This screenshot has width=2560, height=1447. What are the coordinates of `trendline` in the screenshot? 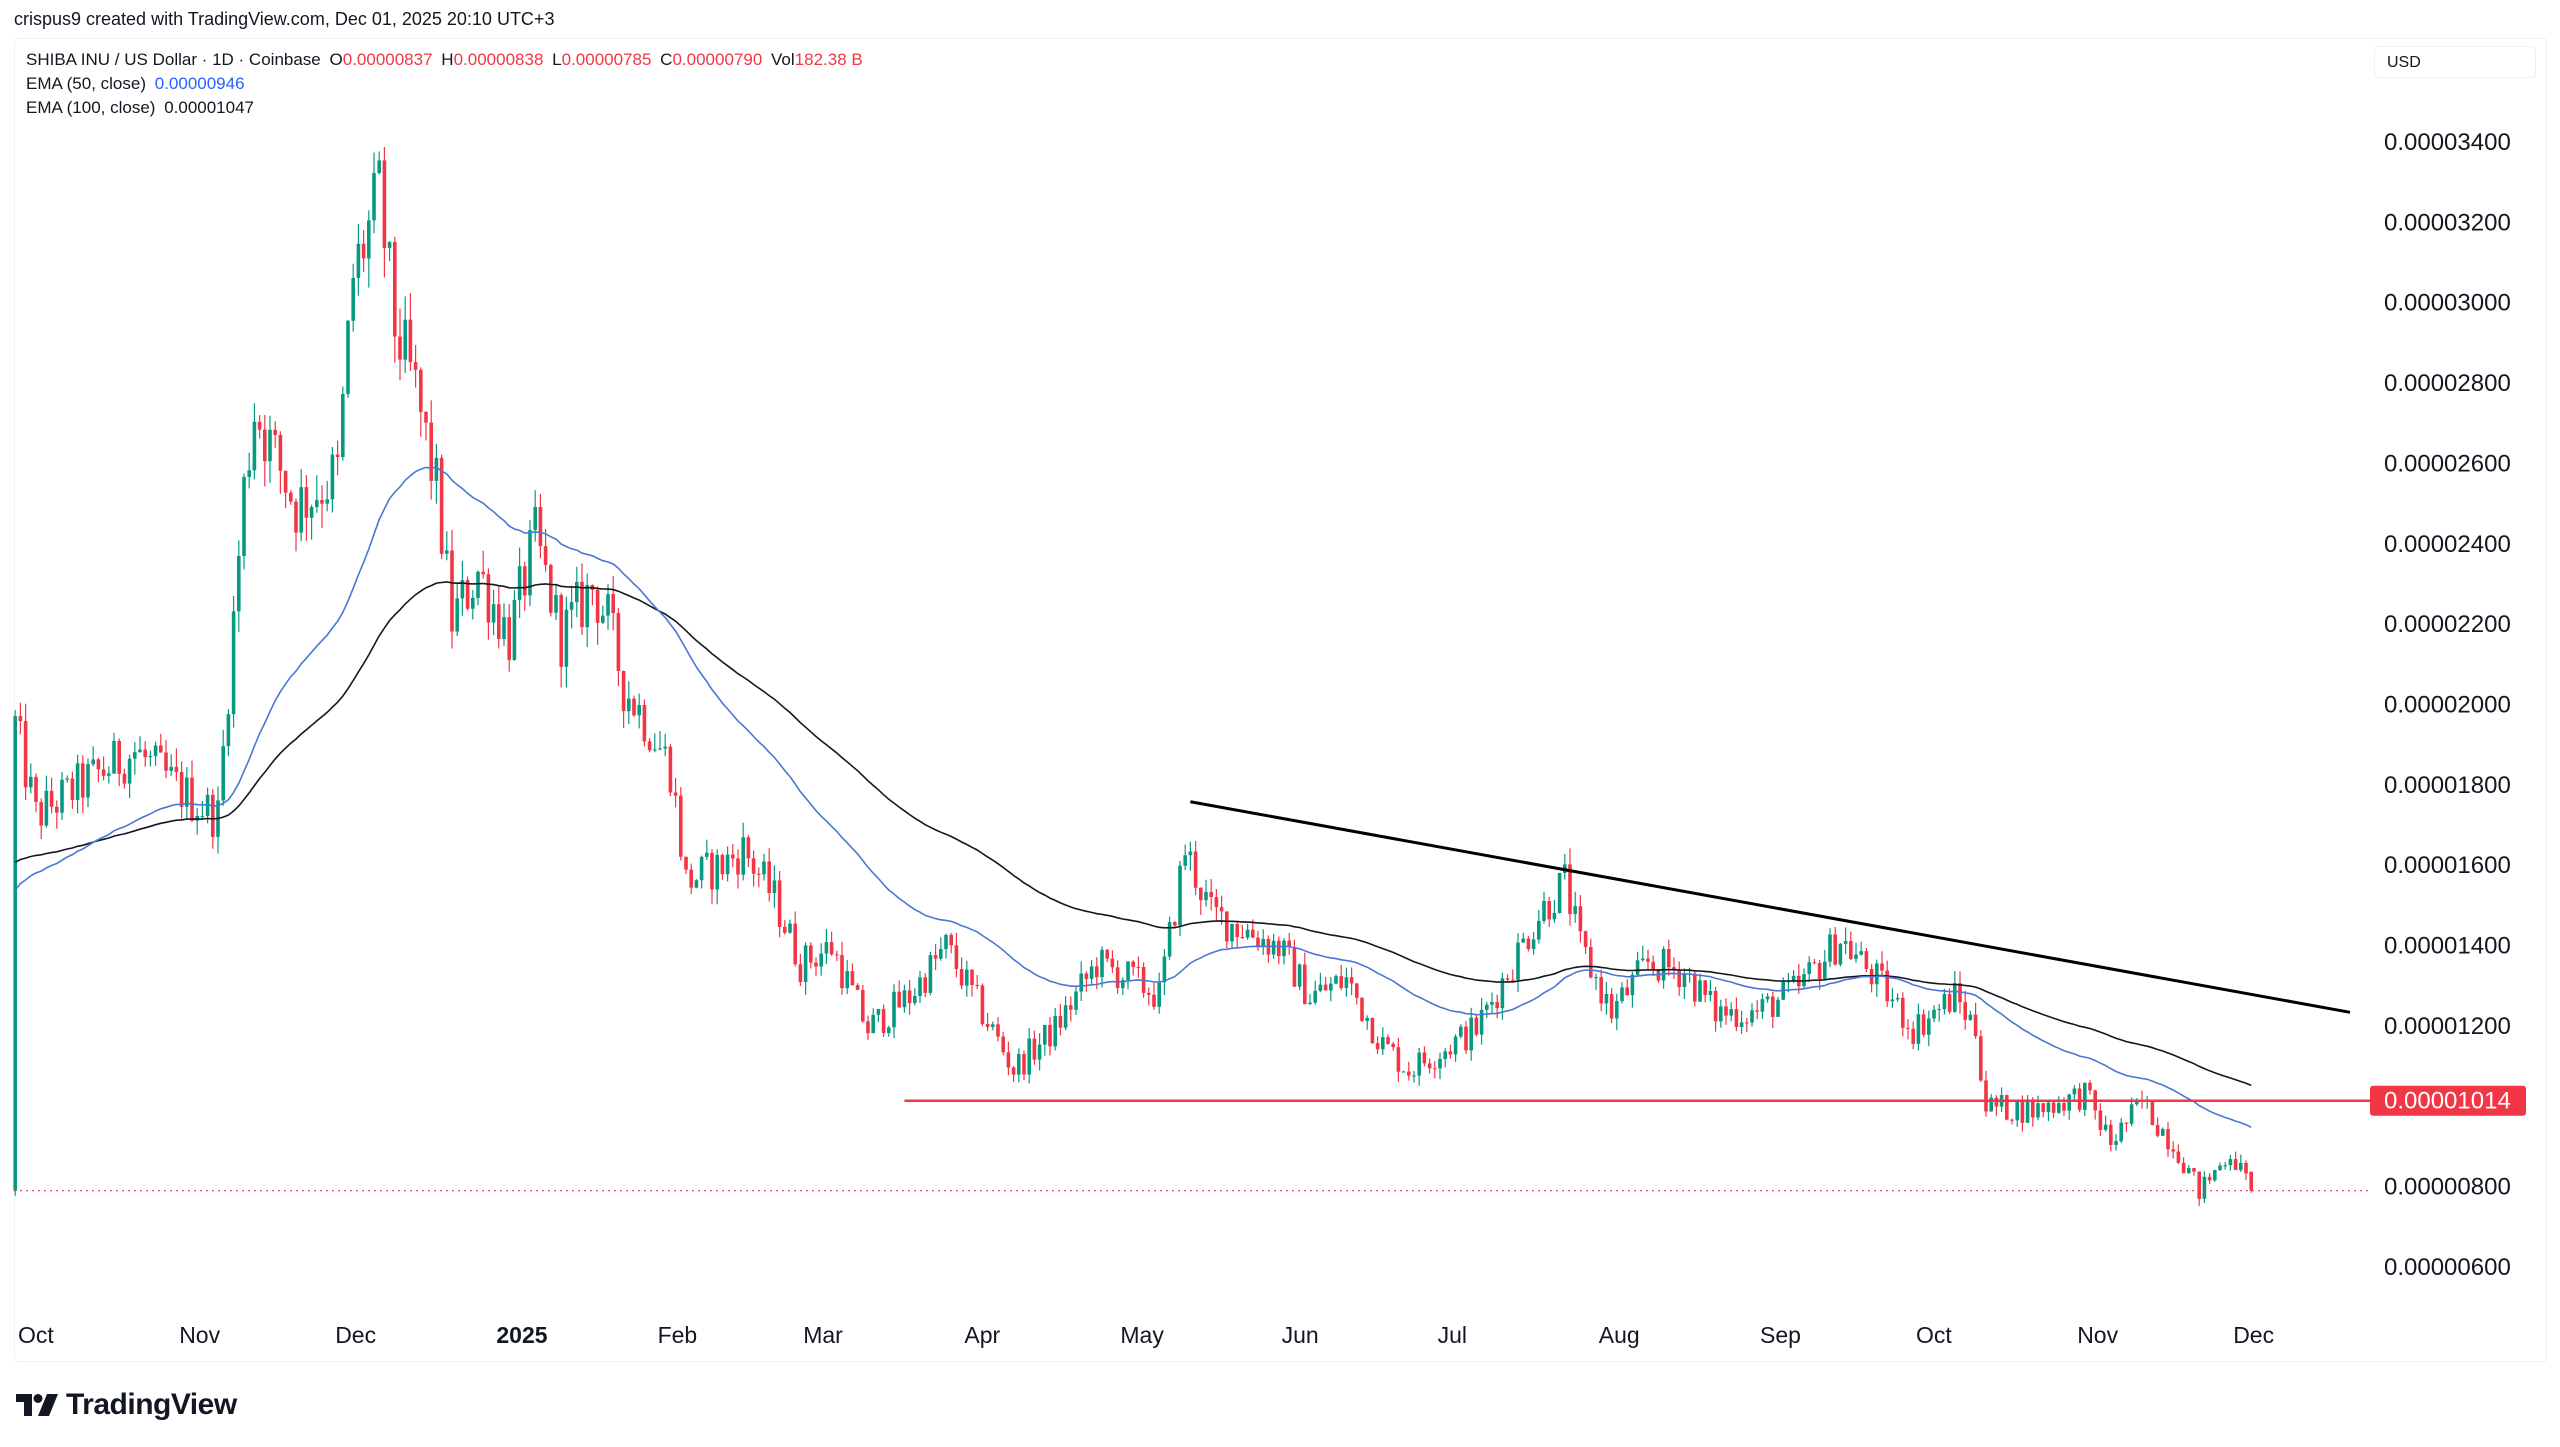 It's located at (1770, 907).